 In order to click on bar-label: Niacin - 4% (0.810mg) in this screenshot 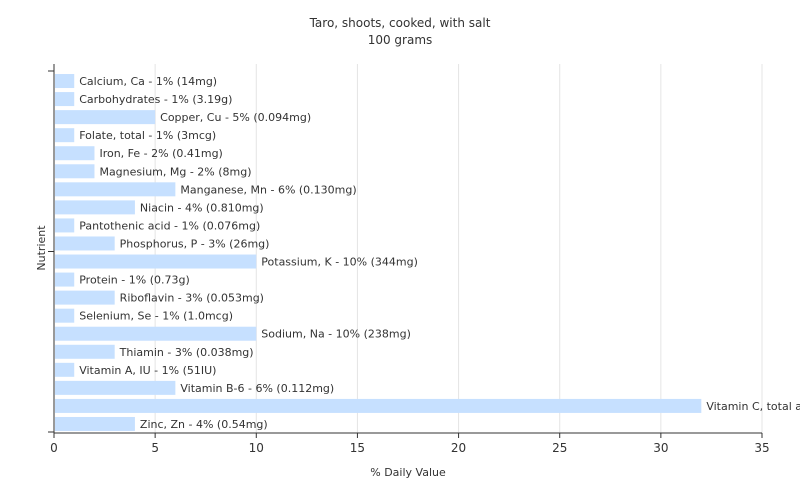, I will do `click(202, 207)`.